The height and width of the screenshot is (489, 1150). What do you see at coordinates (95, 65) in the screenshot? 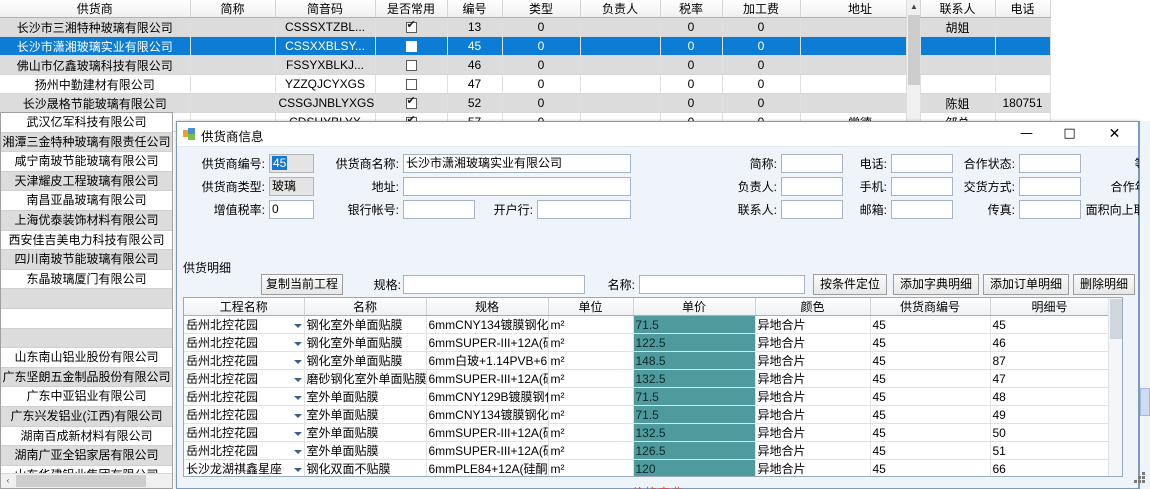
I see `supplier-cell: 佛山市亿鑫玻璃科技有限公司` at bounding box center [95, 65].